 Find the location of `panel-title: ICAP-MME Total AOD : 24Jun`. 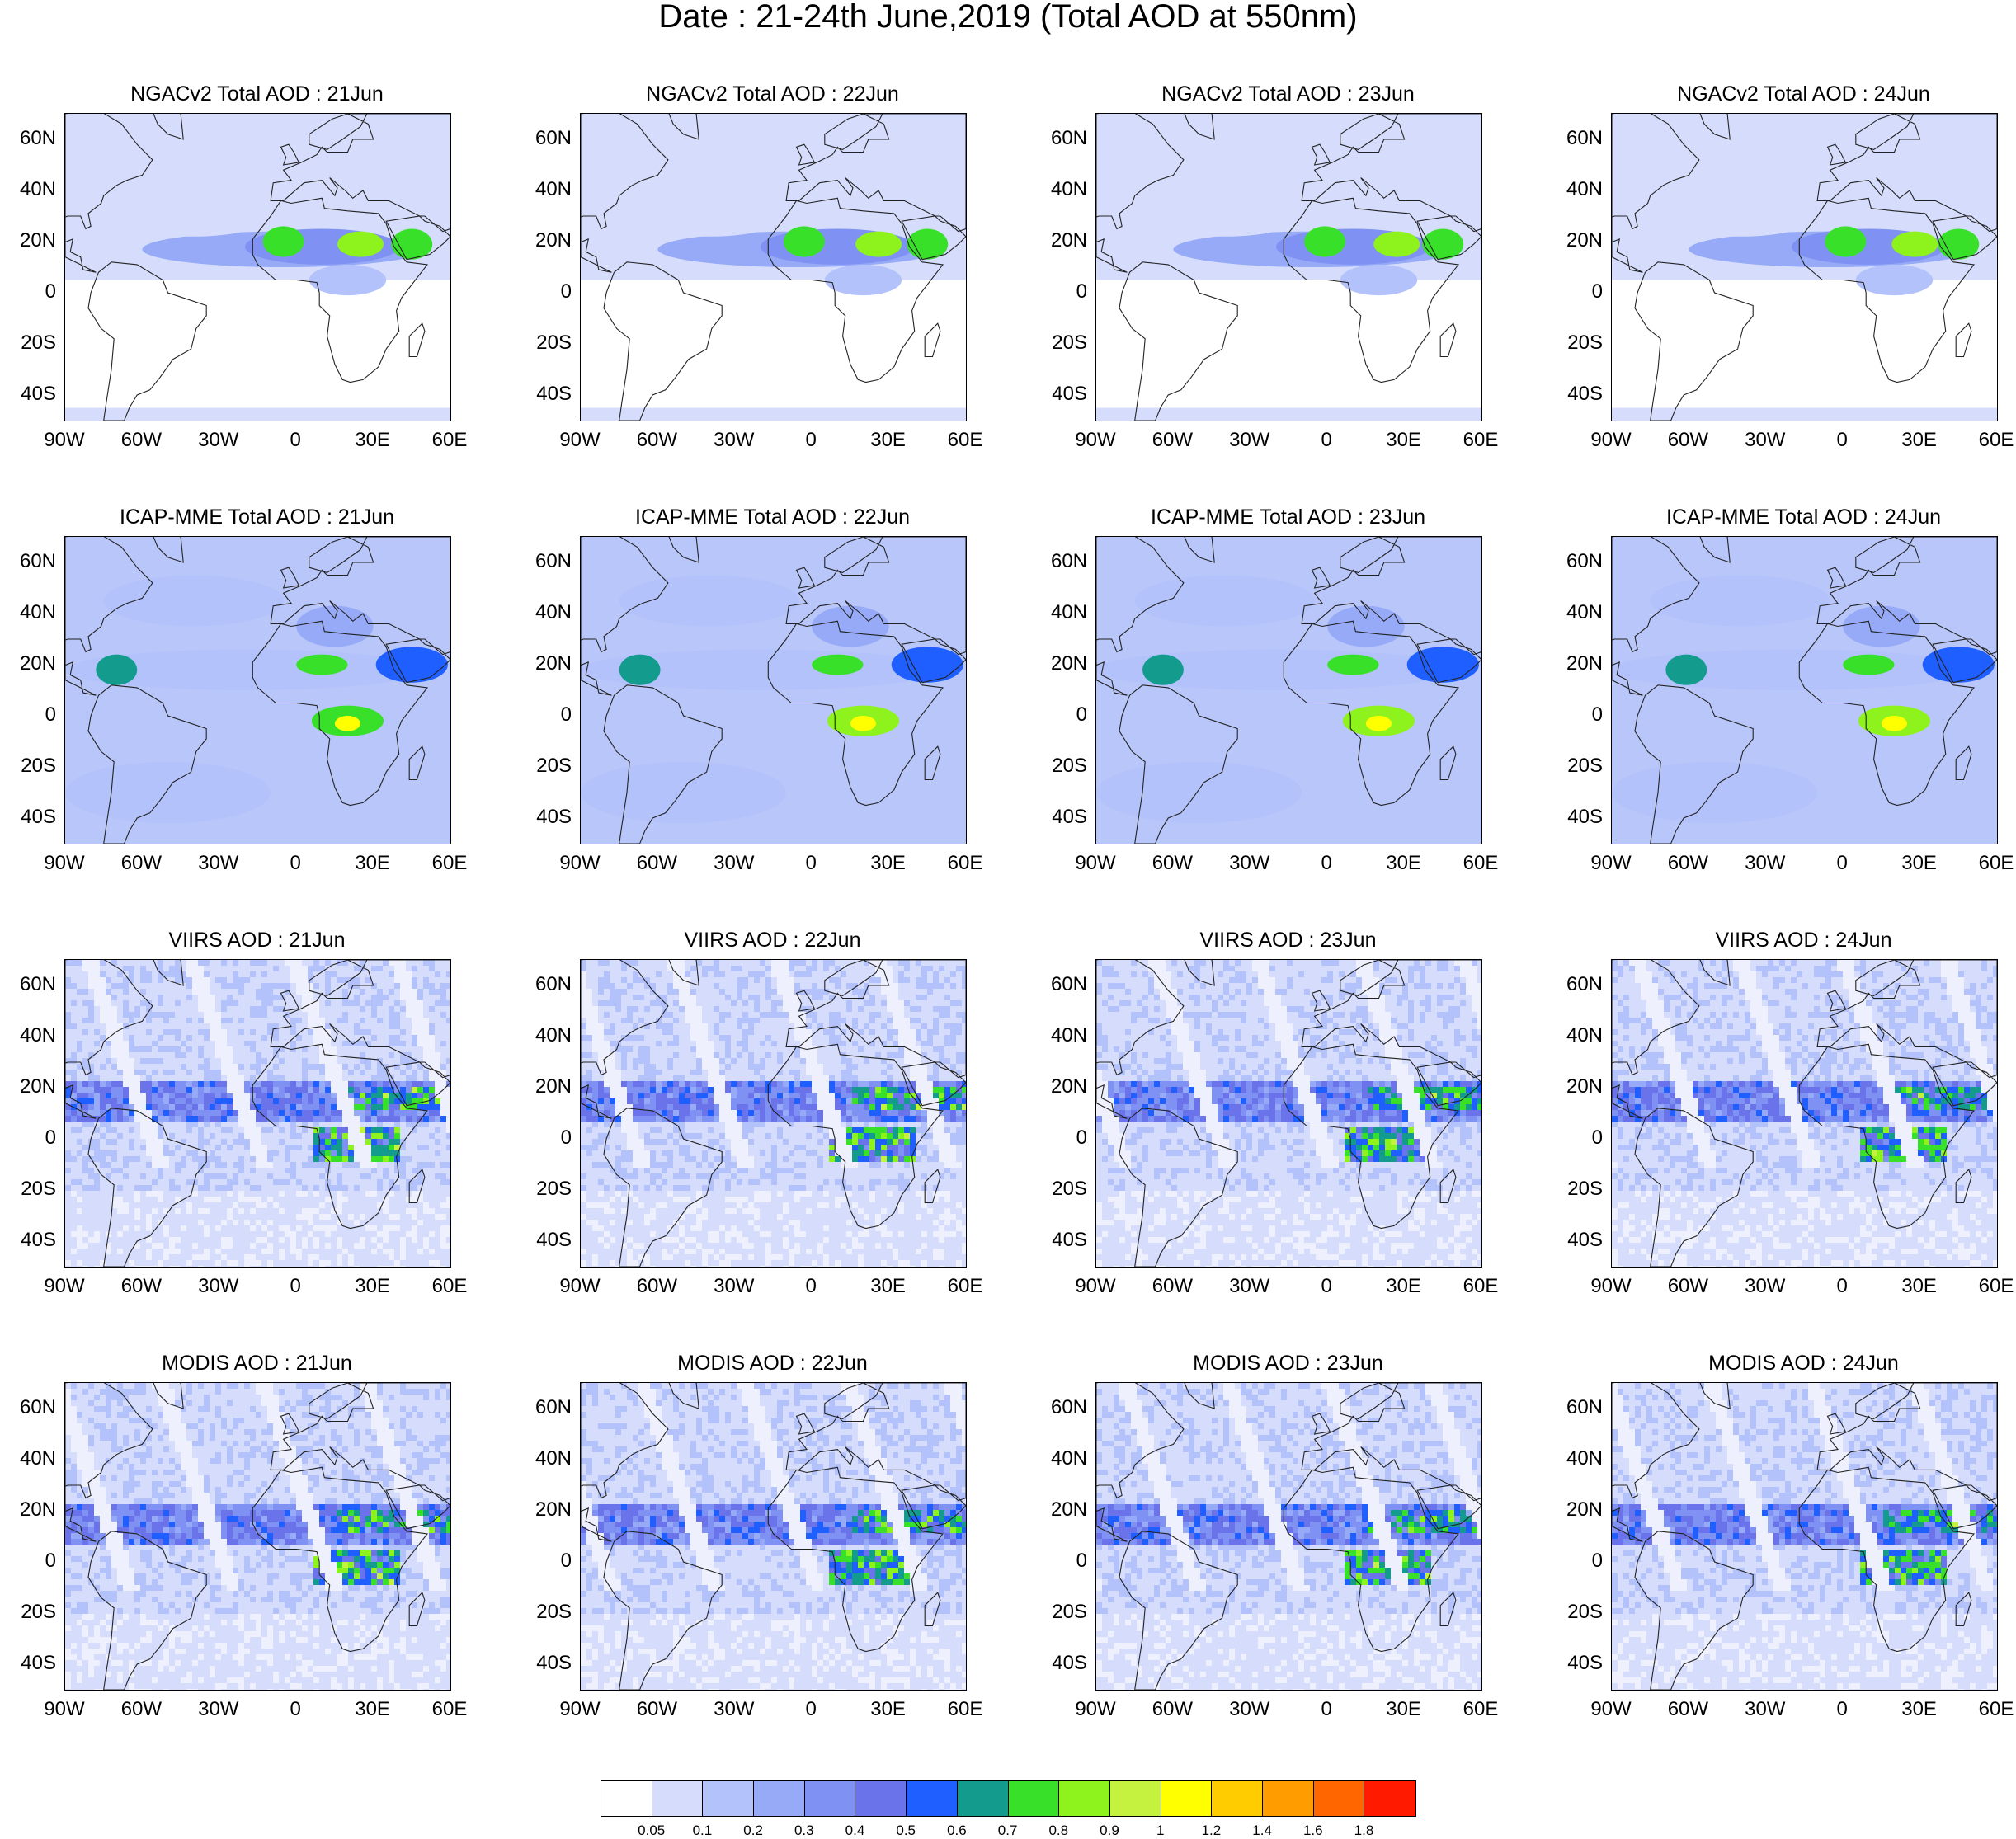

panel-title: ICAP-MME Total AOD : 24Jun is located at coordinates (1782, 517).